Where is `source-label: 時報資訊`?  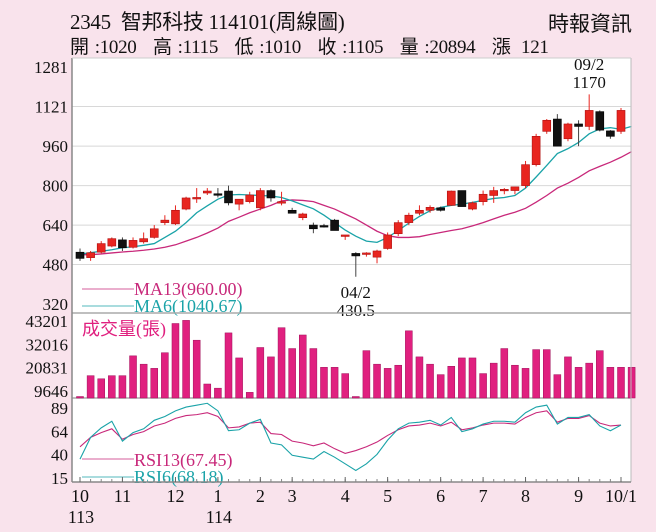 source-label: 時報資訊 is located at coordinates (590, 24).